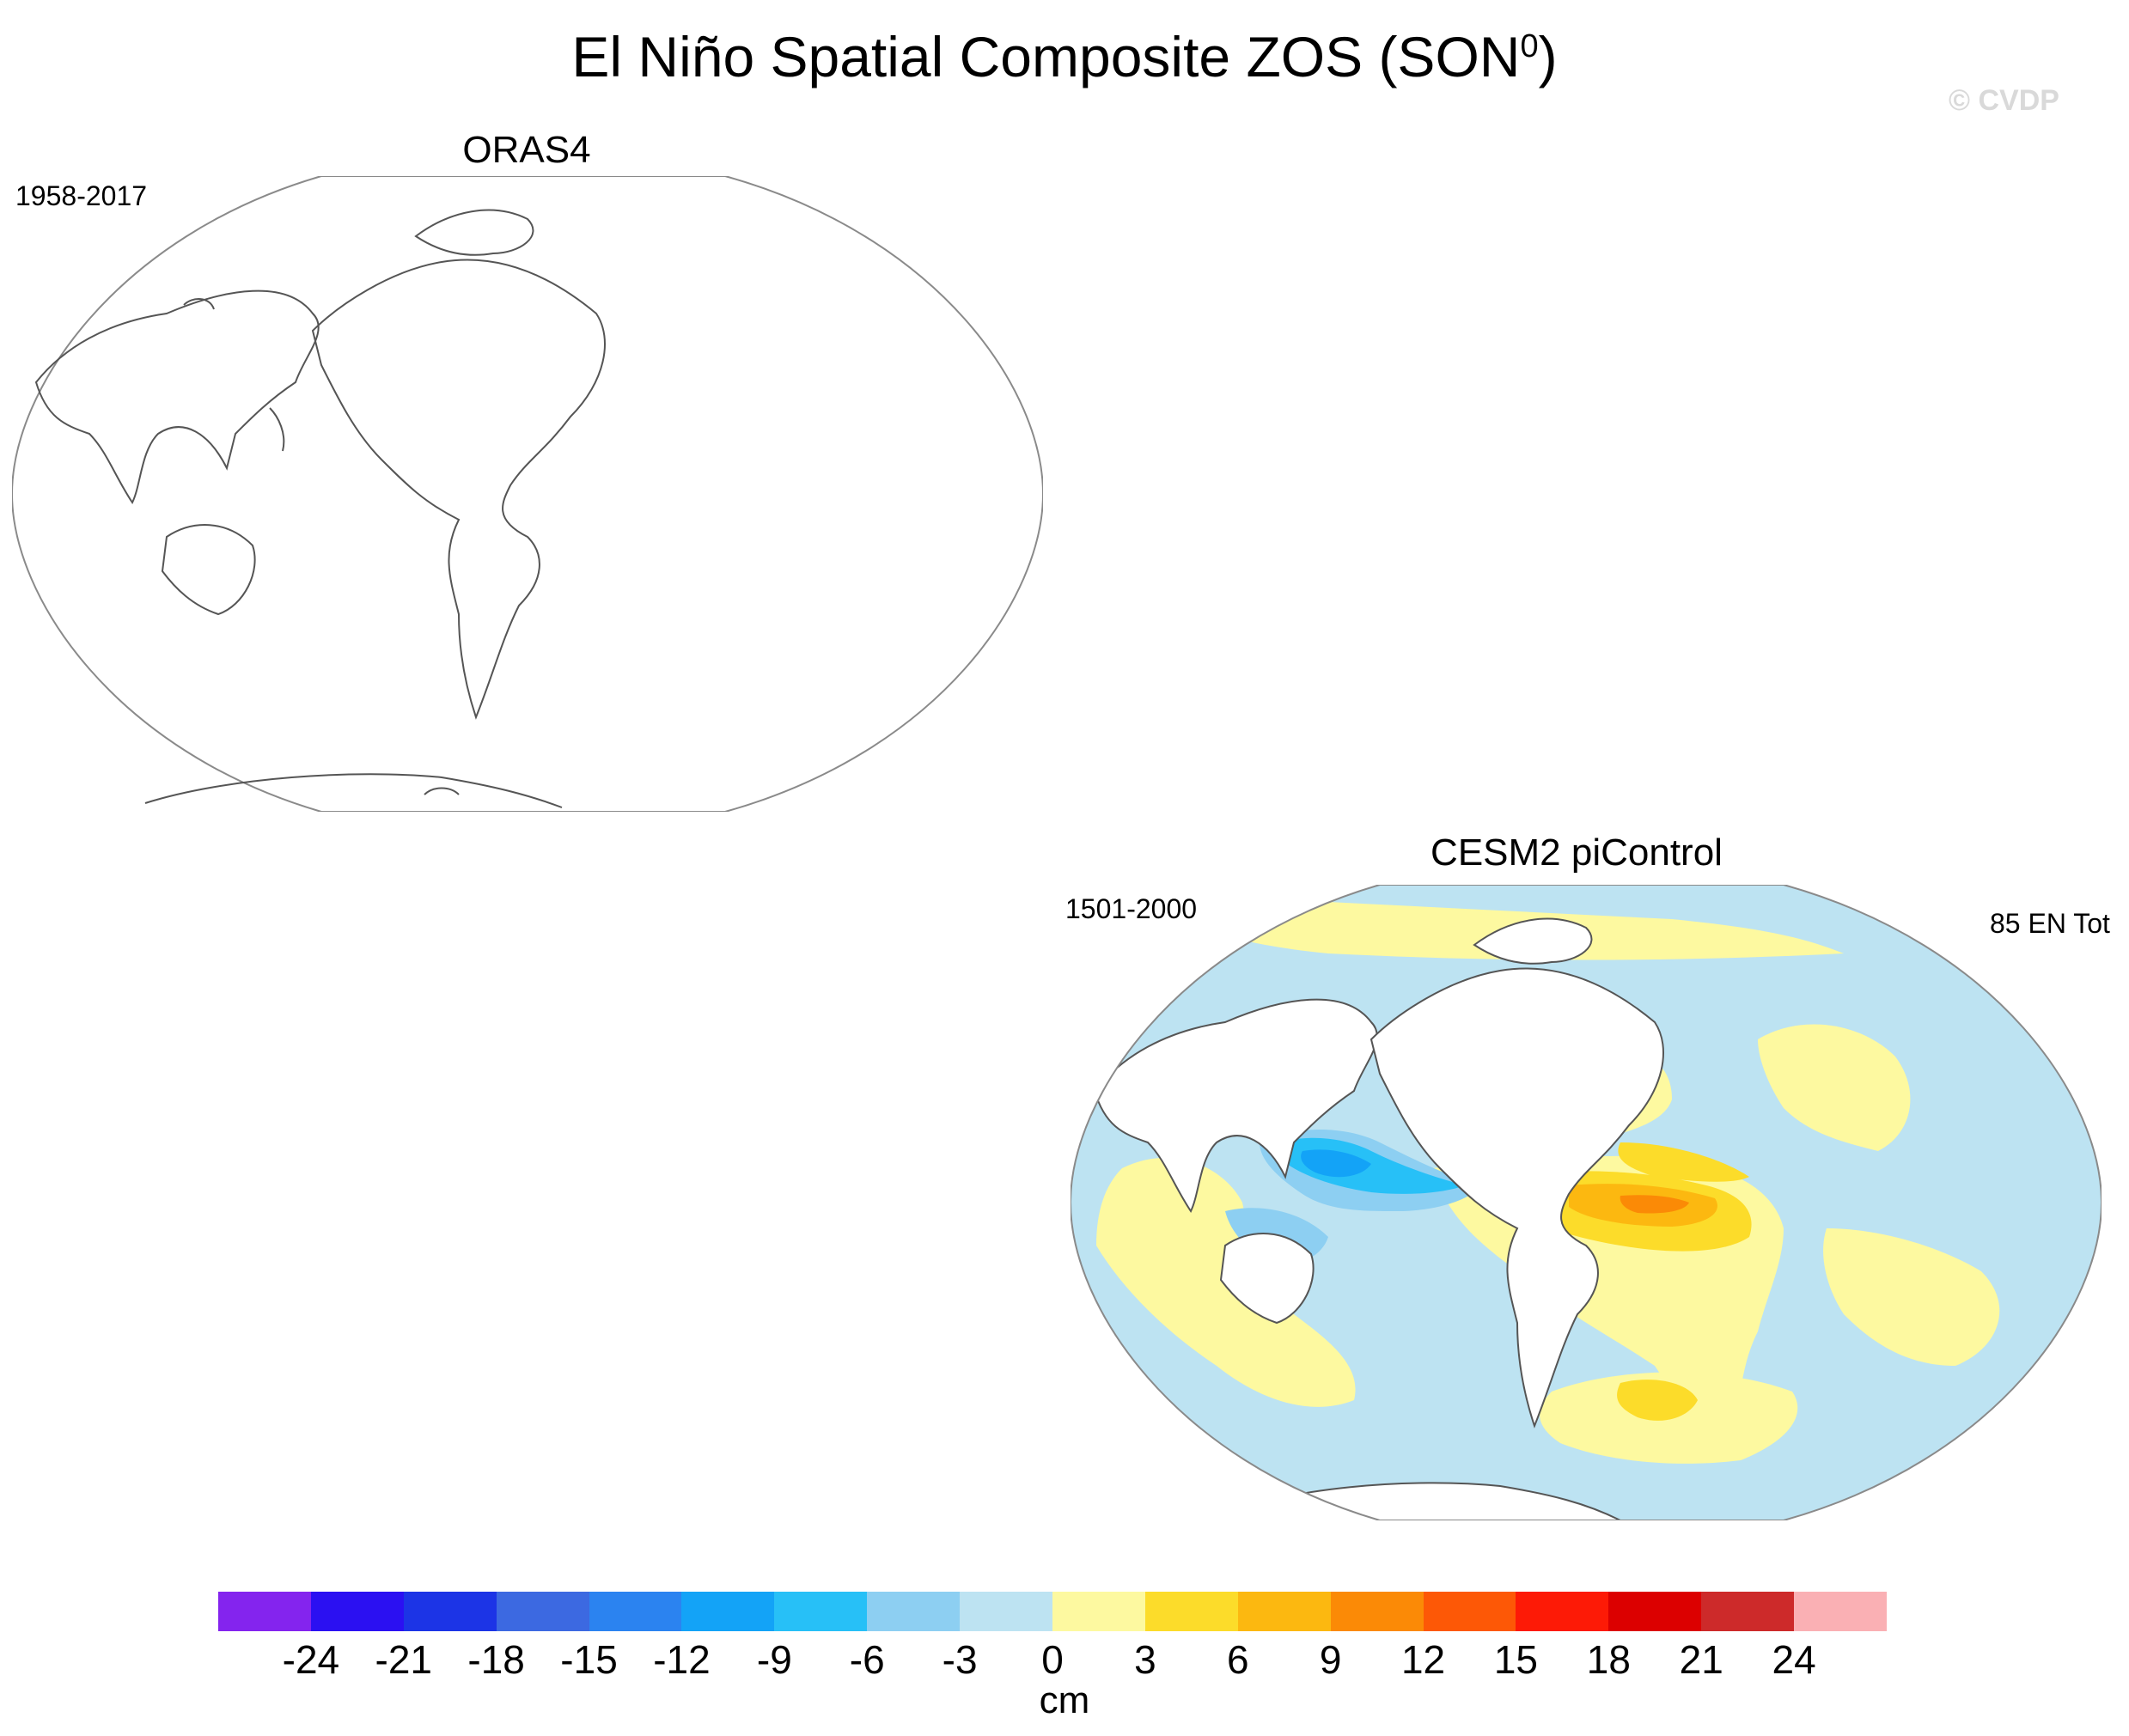 The height and width of the screenshot is (1736, 2129). I want to click on colorbar-tick-label: -9, so click(774, 1659).